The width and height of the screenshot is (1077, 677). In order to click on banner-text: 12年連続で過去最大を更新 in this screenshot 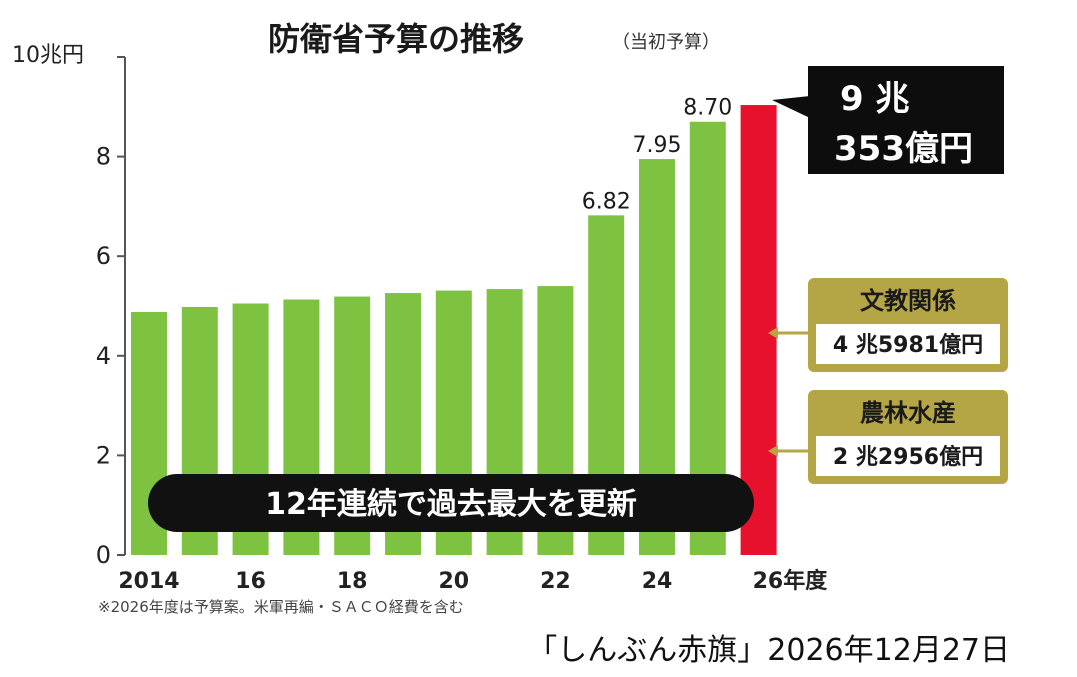, I will do `click(451, 504)`.